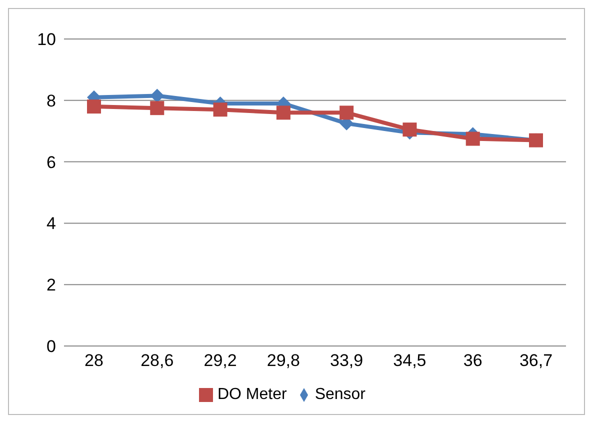  What do you see at coordinates (51, 100) in the screenshot?
I see `y-tick-label: 8` at bounding box center [51, 100].